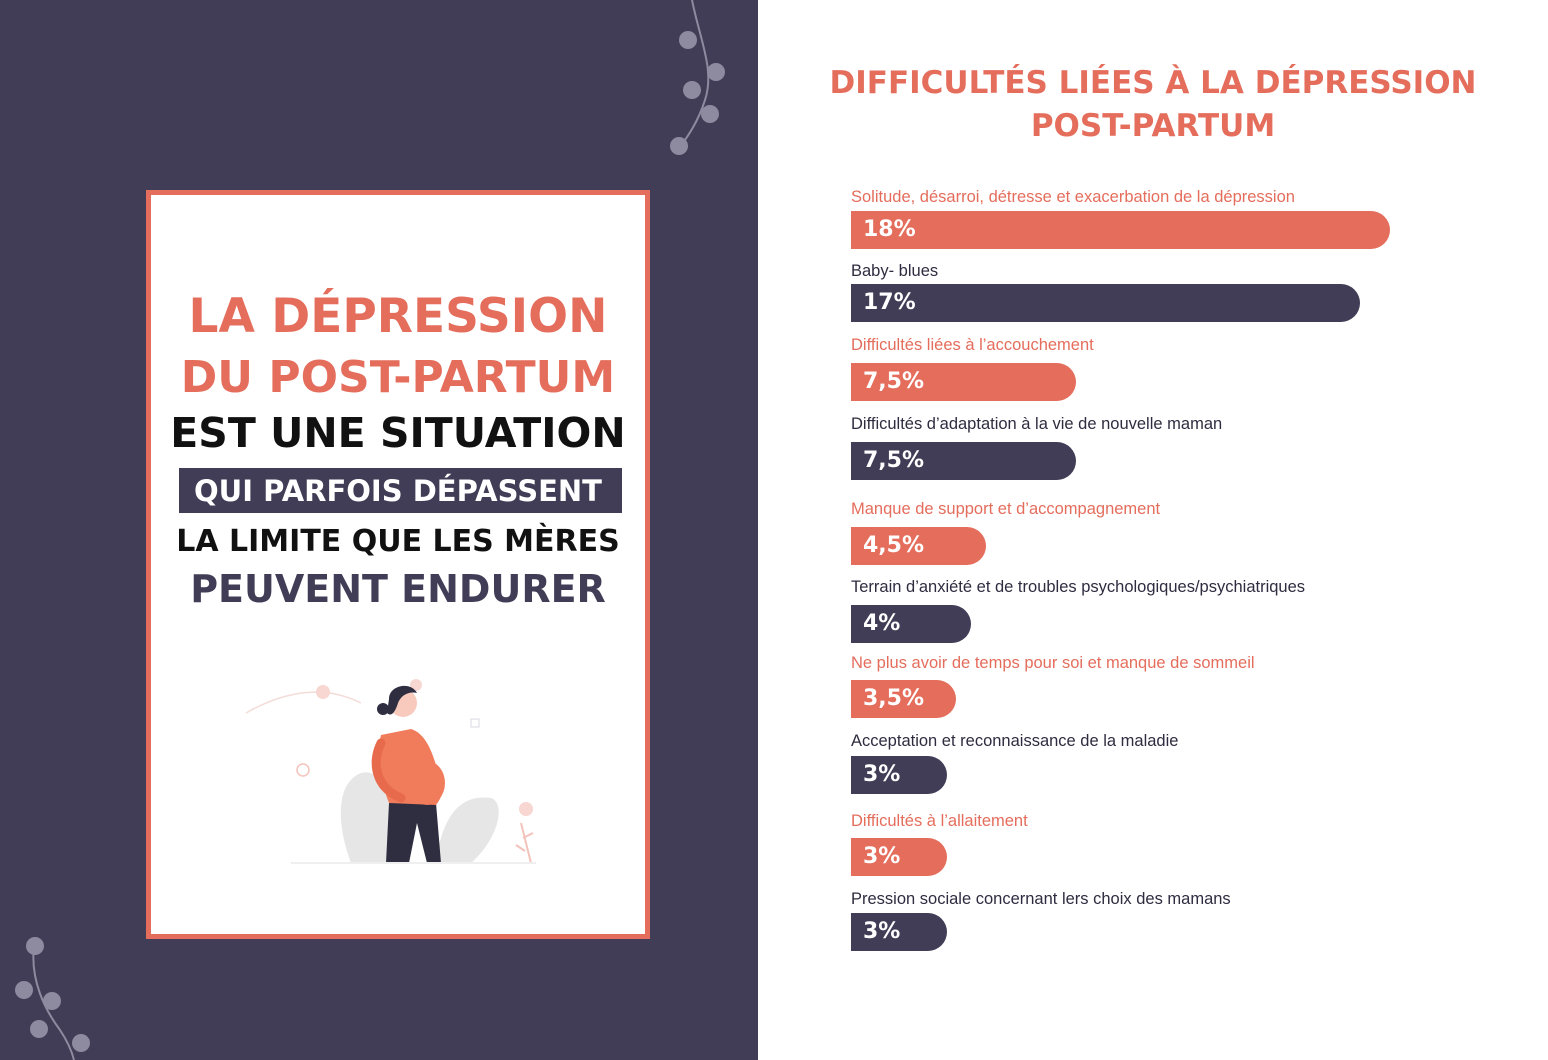  Describe the element at coordinates (390, 771) in the screenshot. I see `pregnant-woman-illustration-icon` at that location.